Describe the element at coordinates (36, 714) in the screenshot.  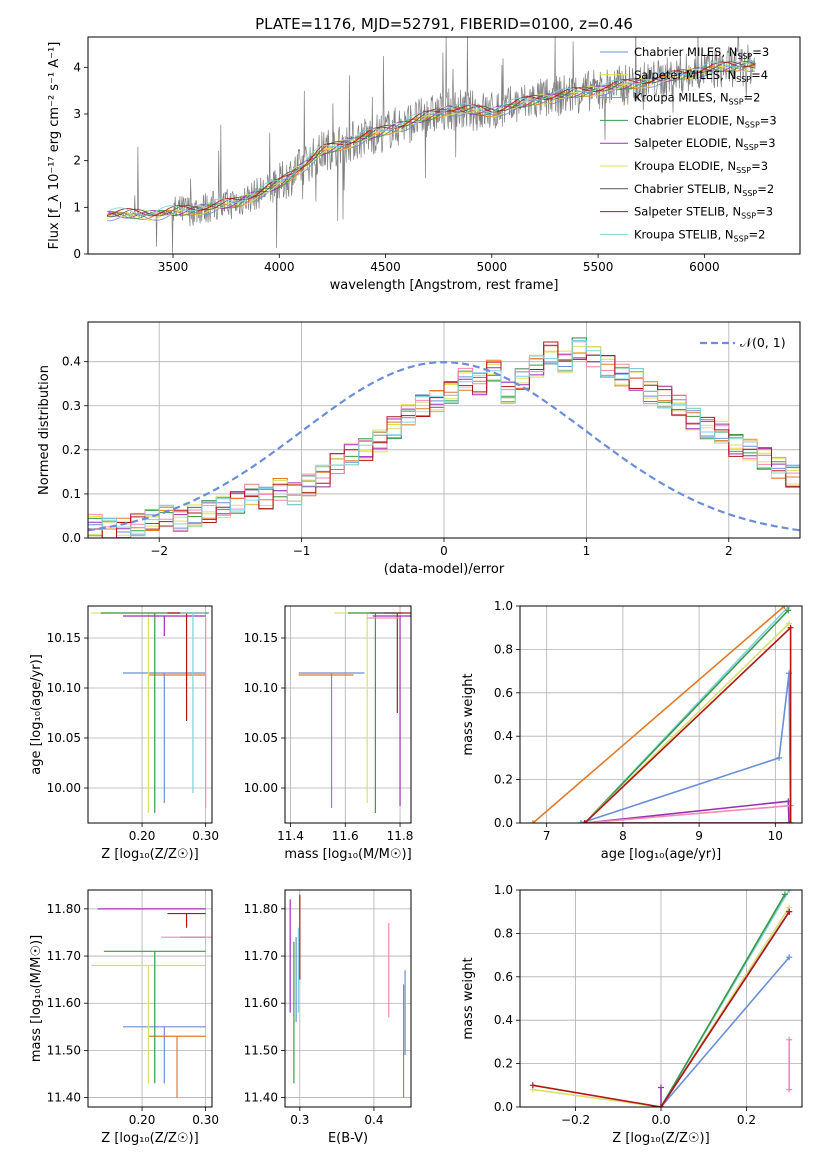
I see `axis-label-y: age [log₁₀(age/yr)]` at that location.